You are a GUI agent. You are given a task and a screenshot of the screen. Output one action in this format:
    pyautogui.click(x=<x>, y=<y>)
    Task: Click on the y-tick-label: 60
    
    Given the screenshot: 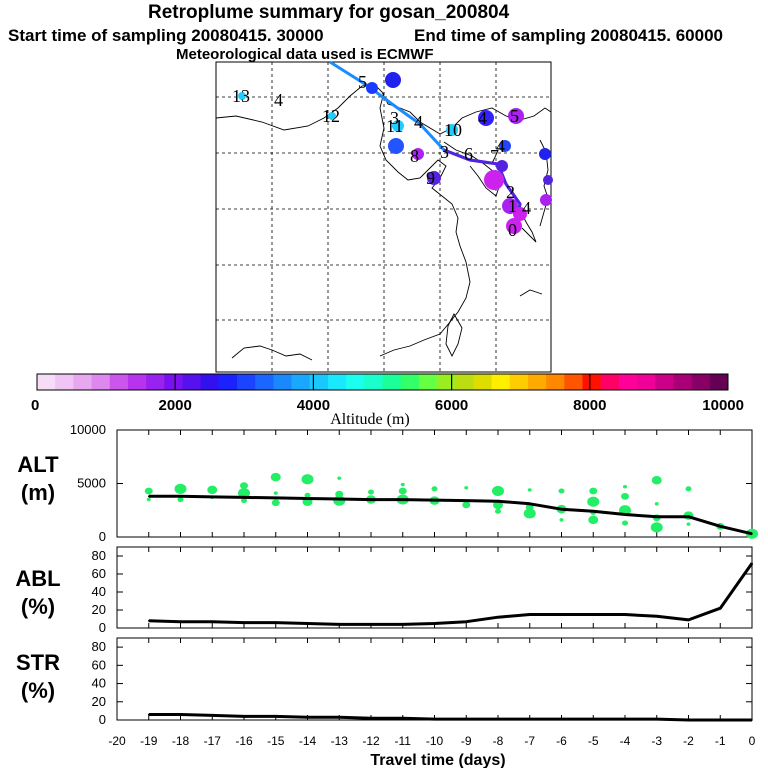 What is the action you would take?
    pyautogui.click(x=99, y=573)
    